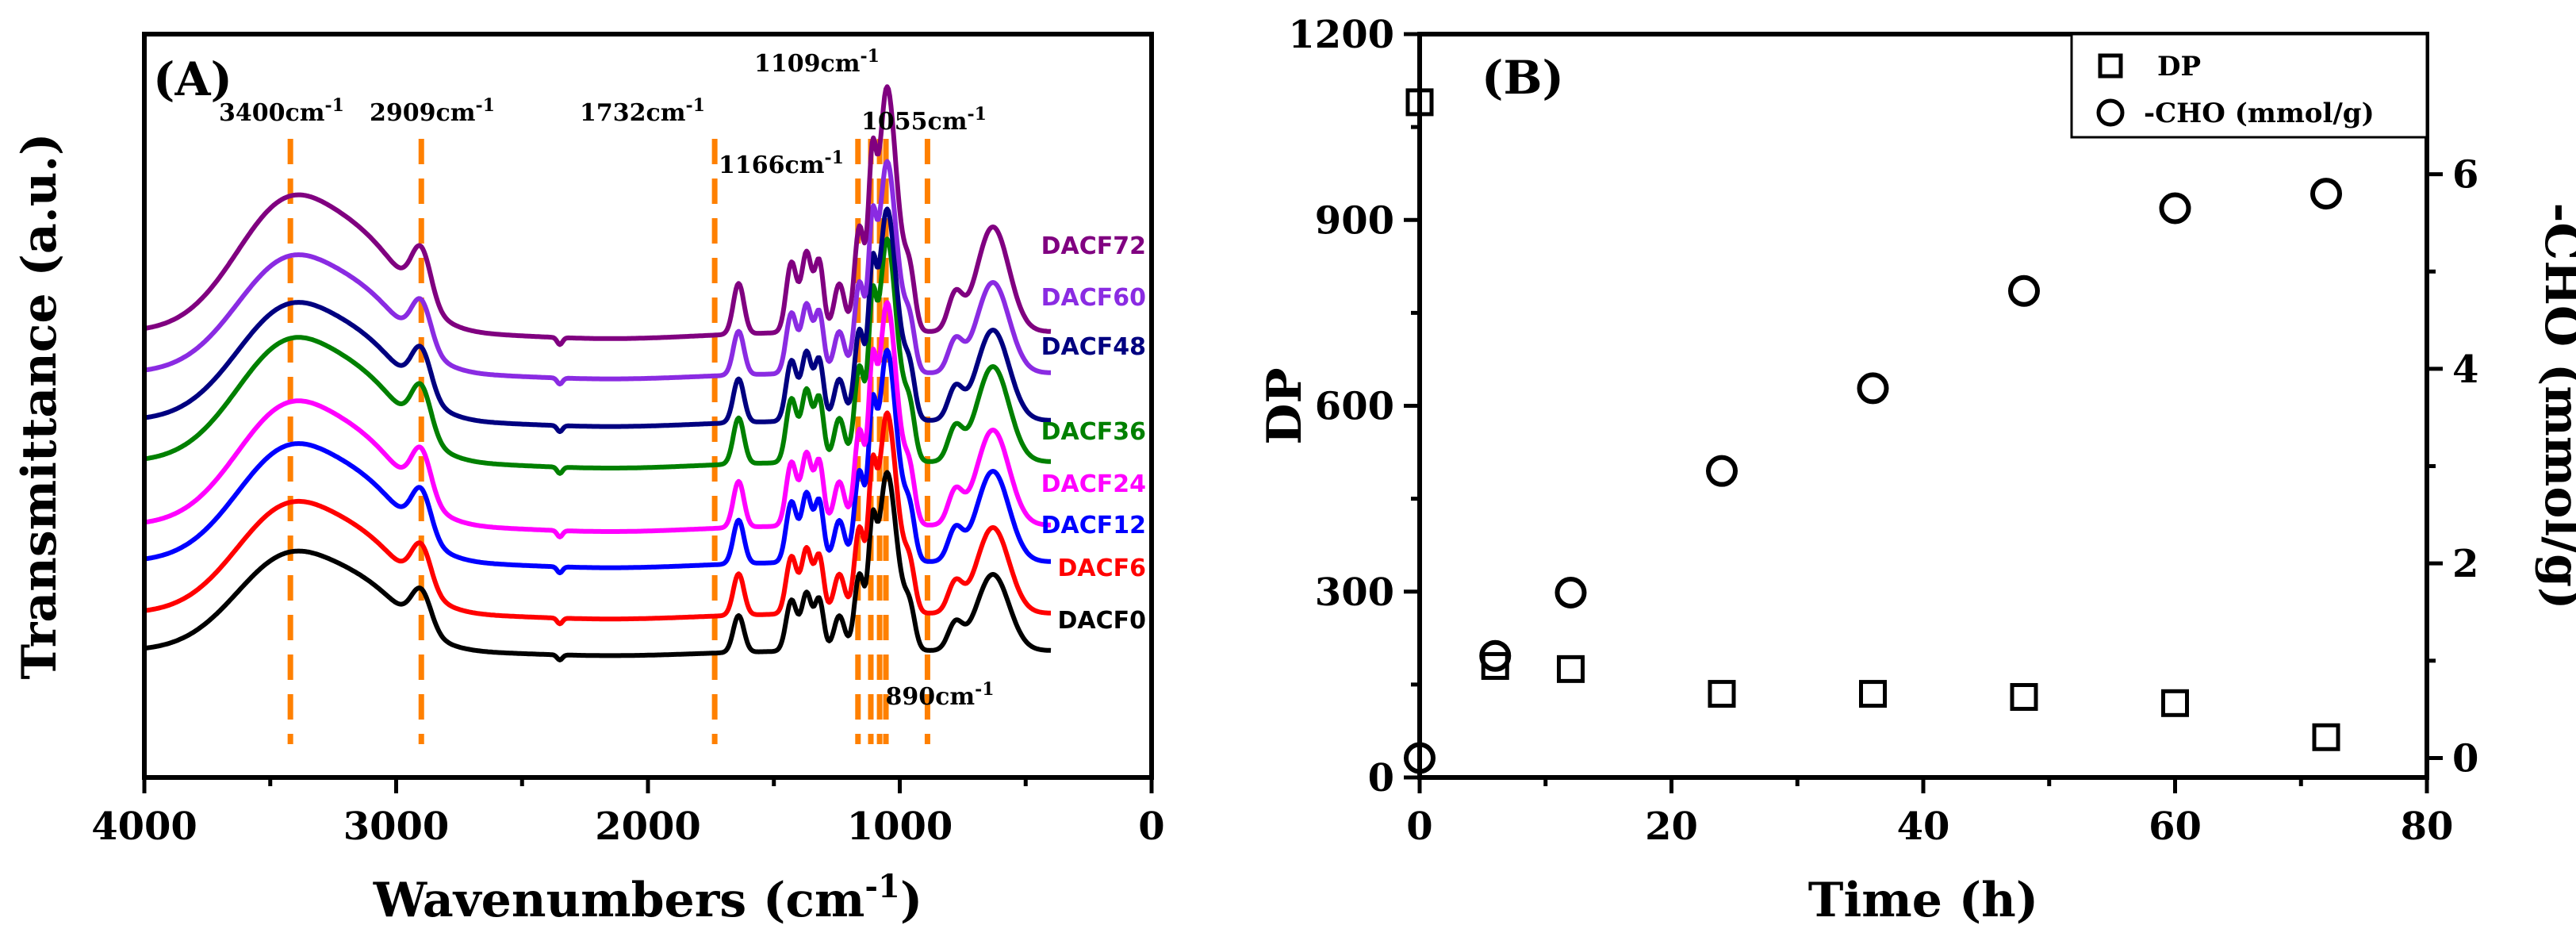  I want to click on peak-label: 890cm-1, so click(940, 695).